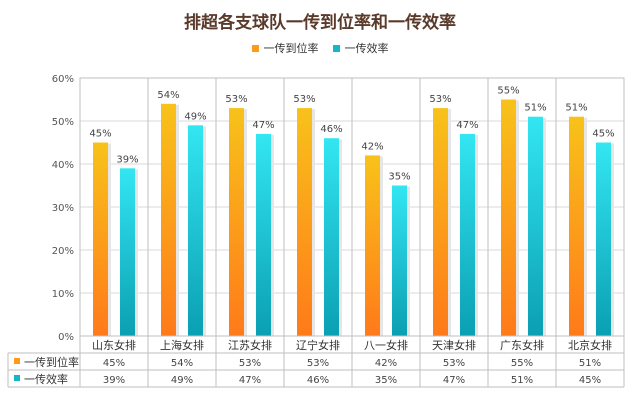  What do you see at coordinates (51, 362) in the screenshot?
I see `table-row-label: 一传到位率` at bounding box center [51, 362].